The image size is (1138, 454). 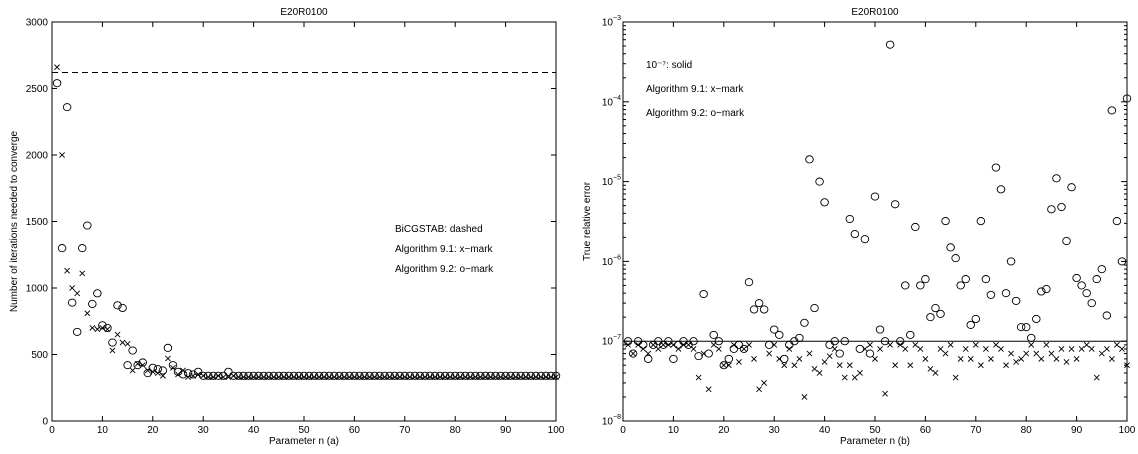 What do you see at coordinates (617, 98) in the screenshot?
I see `y-tick-exponent: −4` at bounding box center [617, 98].